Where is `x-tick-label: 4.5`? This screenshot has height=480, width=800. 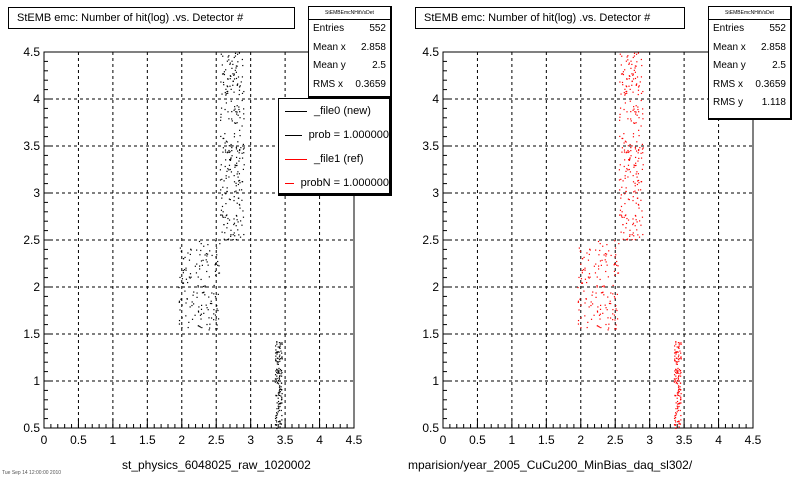
x-tick-label: 4.5 is located at coordinates (753, 440).